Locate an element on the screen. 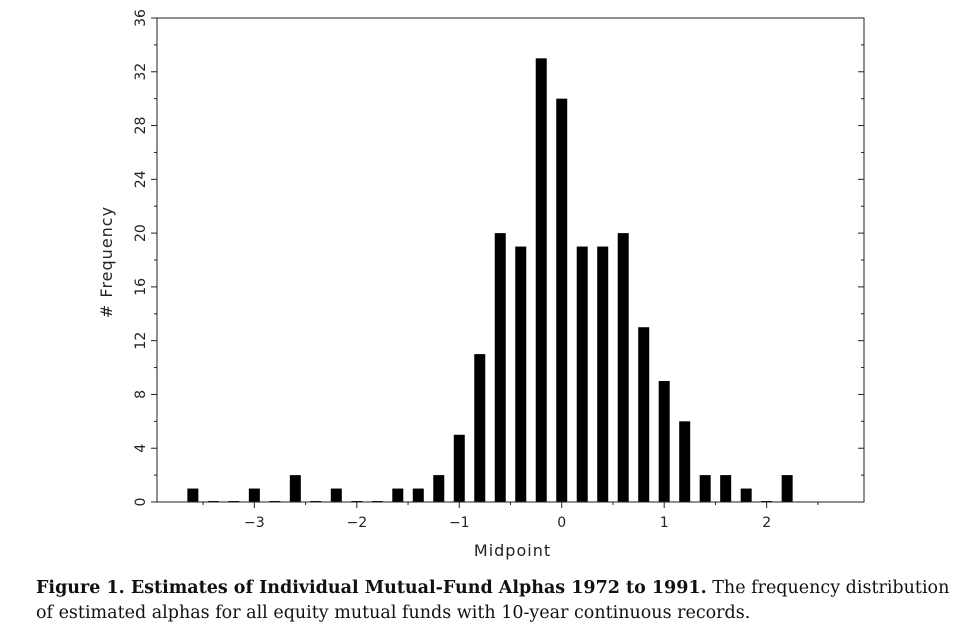 This screenshot has width=976, height=642. y-tick-label: 20 is located at coordinates (141, 233).